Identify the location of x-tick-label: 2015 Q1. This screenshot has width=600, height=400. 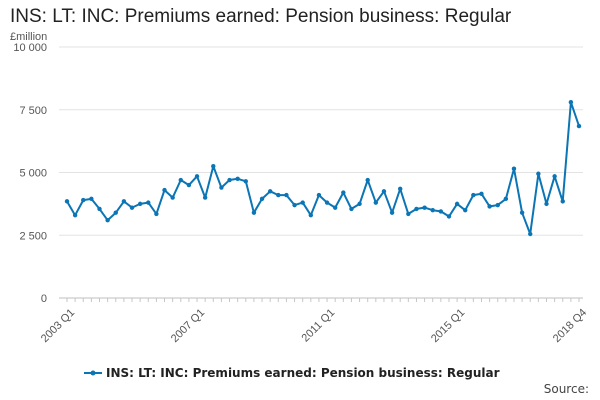
(448, 326).